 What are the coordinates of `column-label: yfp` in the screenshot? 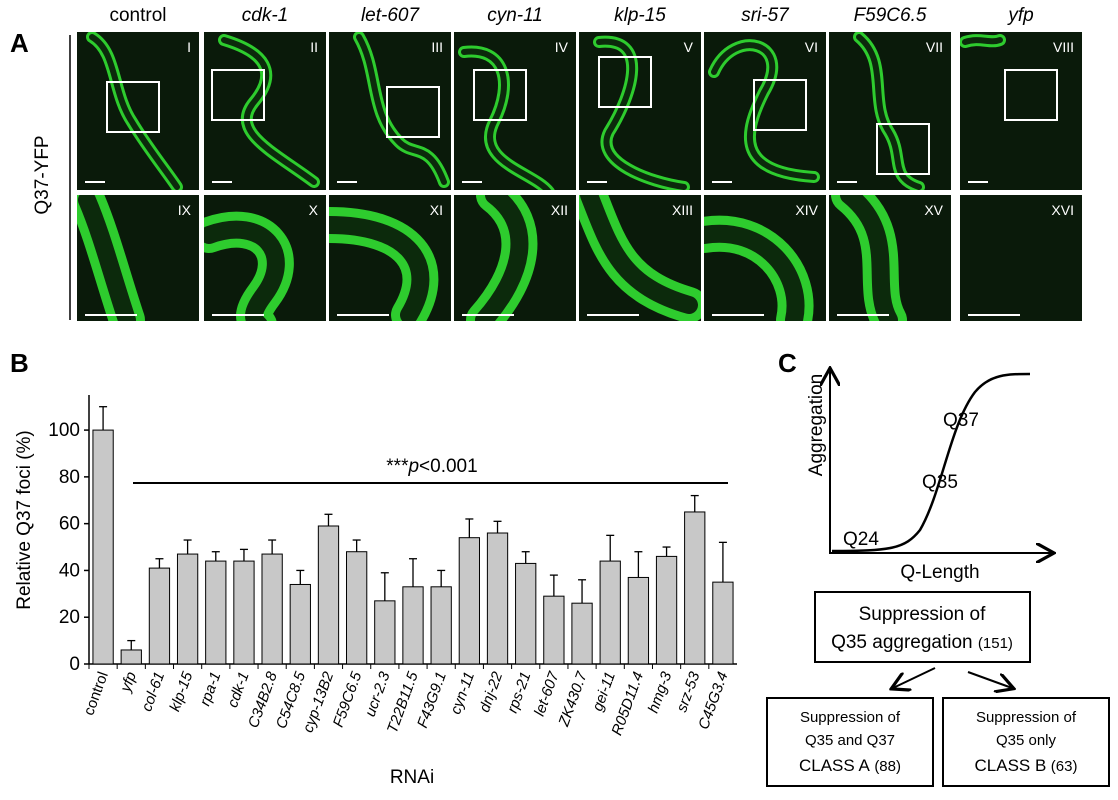 It's located at (1019, 15).